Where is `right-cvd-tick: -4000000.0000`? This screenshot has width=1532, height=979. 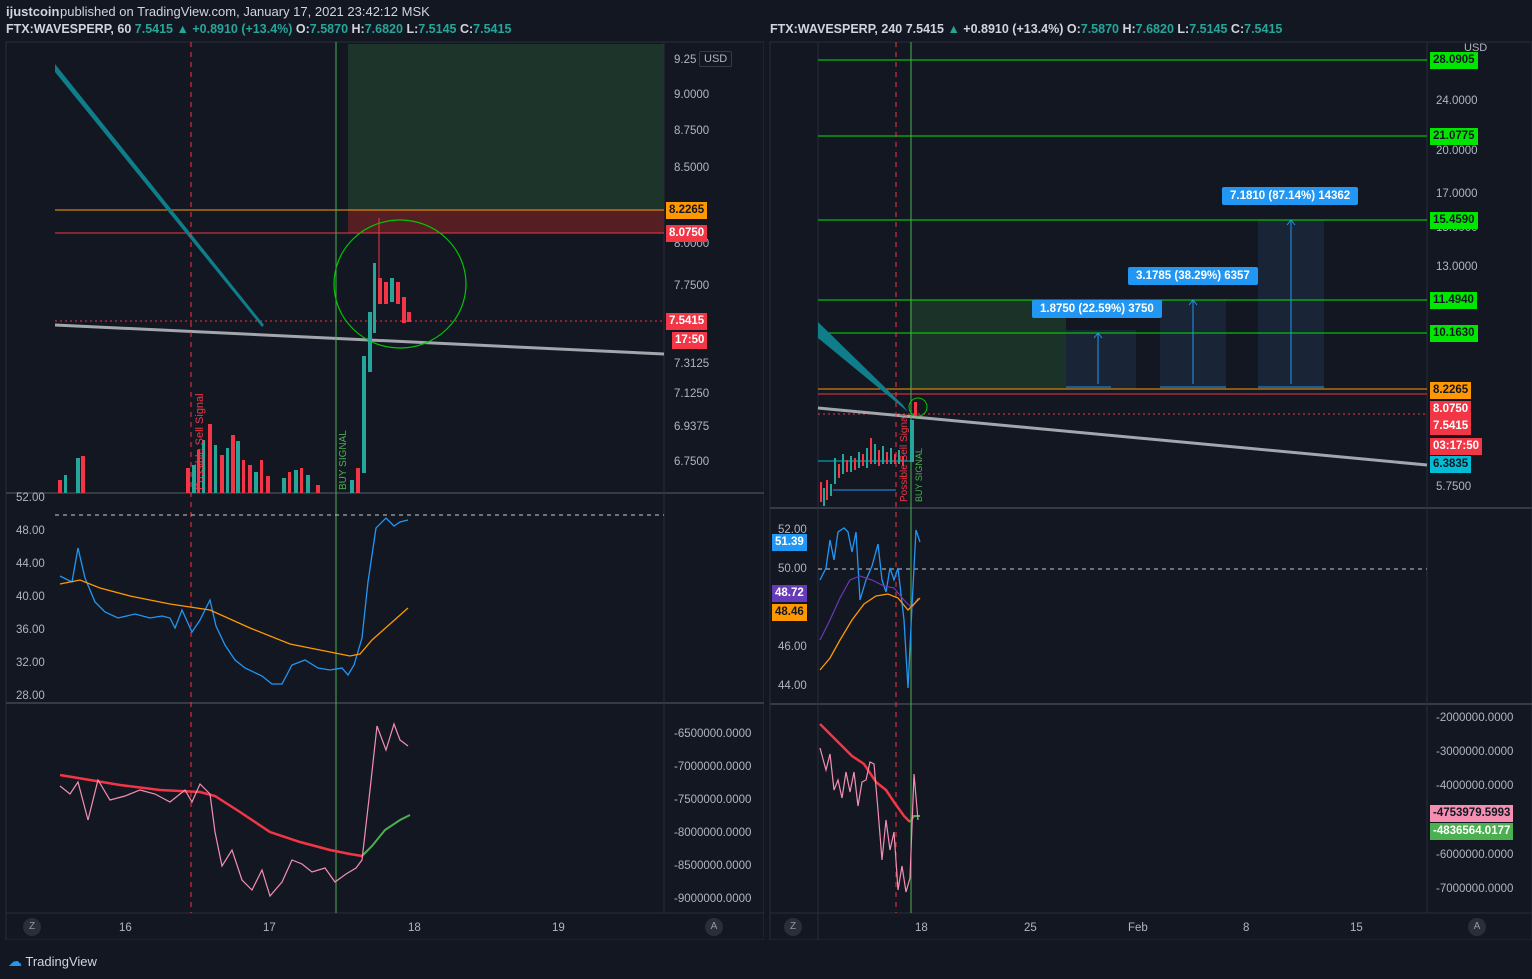 right-cvd-tick: -4000000.0000 is located at coordinates (1475, 786).